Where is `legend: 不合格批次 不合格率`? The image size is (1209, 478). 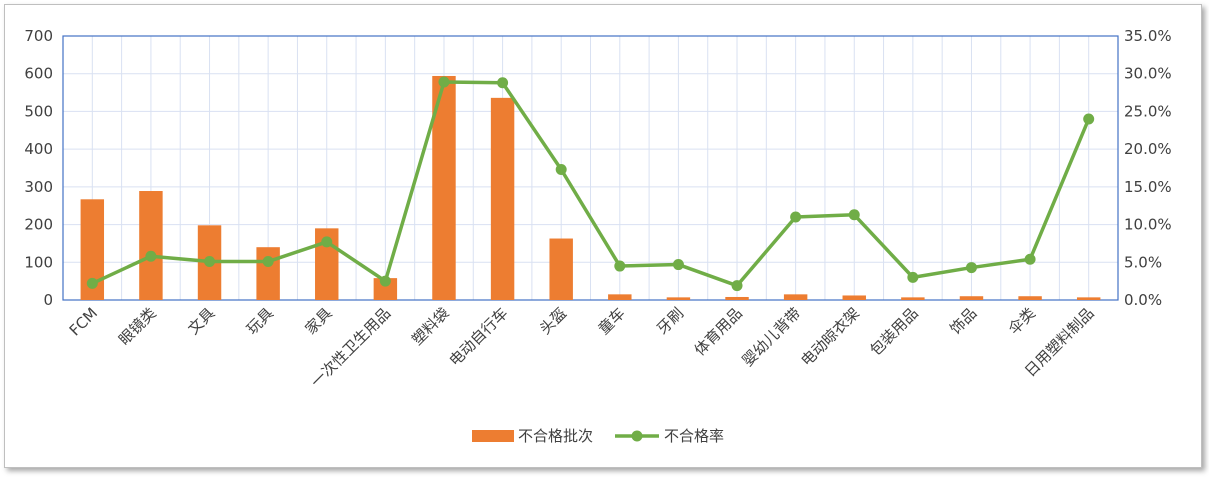
legend: 不合格批次 不合格率 is located at coordinates (598, 436).